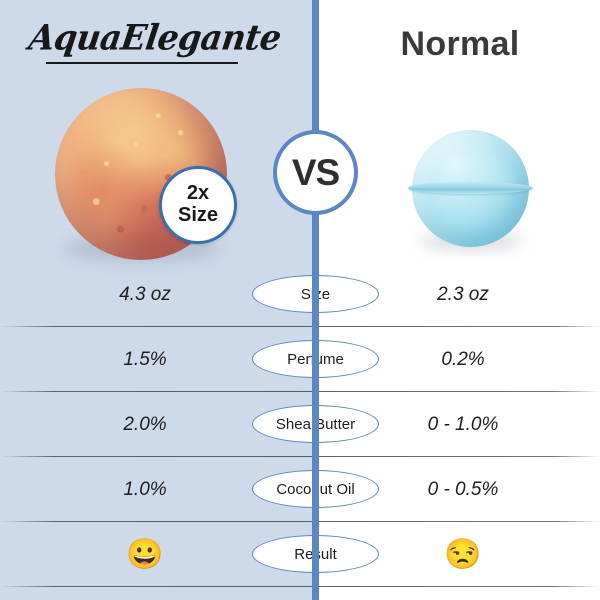  Describe the element at coordinates (463, 359) in the screenshot. I see `right-value-perfume: 0.2%` at that location.